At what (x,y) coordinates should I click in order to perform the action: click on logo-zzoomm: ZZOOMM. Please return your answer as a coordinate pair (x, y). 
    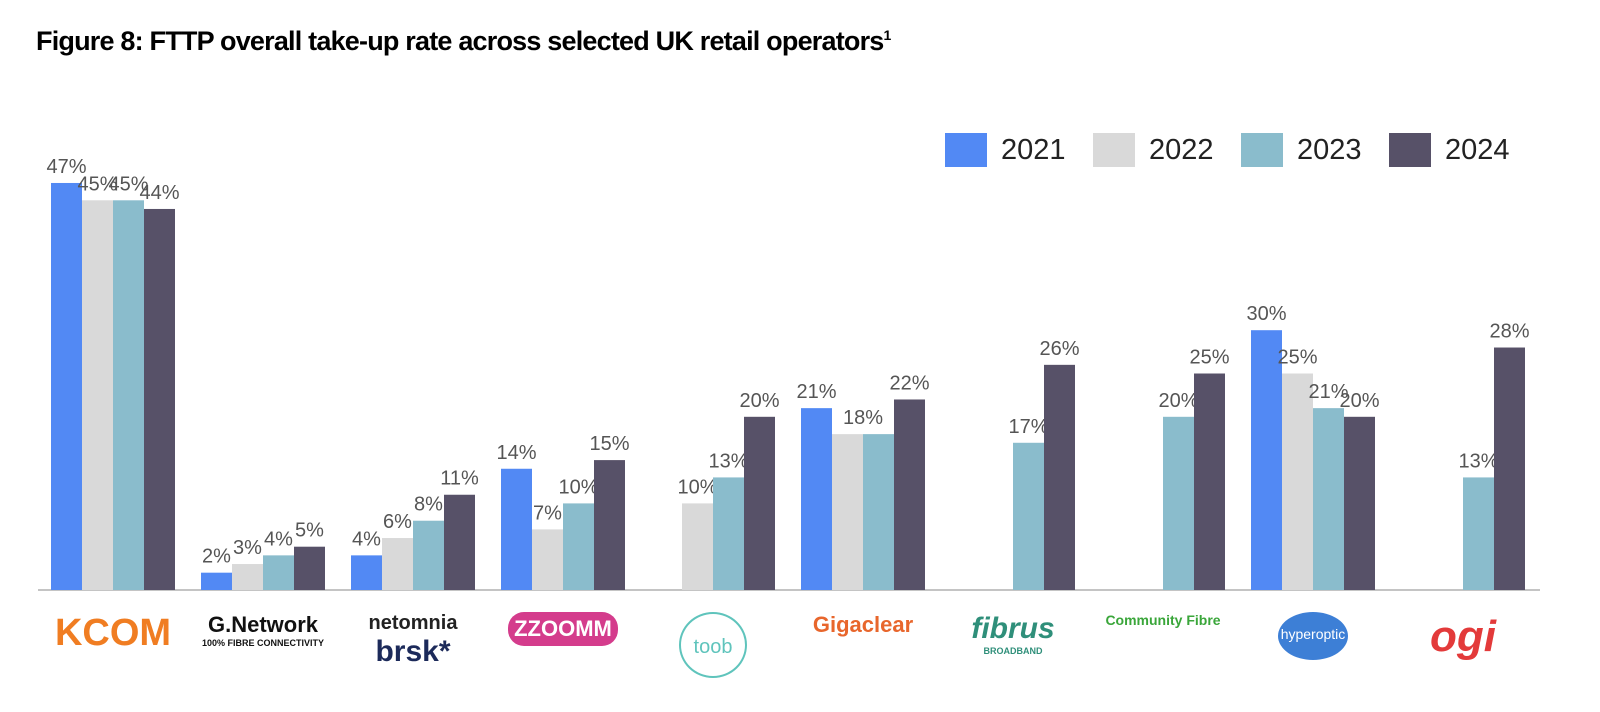
    Looking at the image, I should click on (563, 629).